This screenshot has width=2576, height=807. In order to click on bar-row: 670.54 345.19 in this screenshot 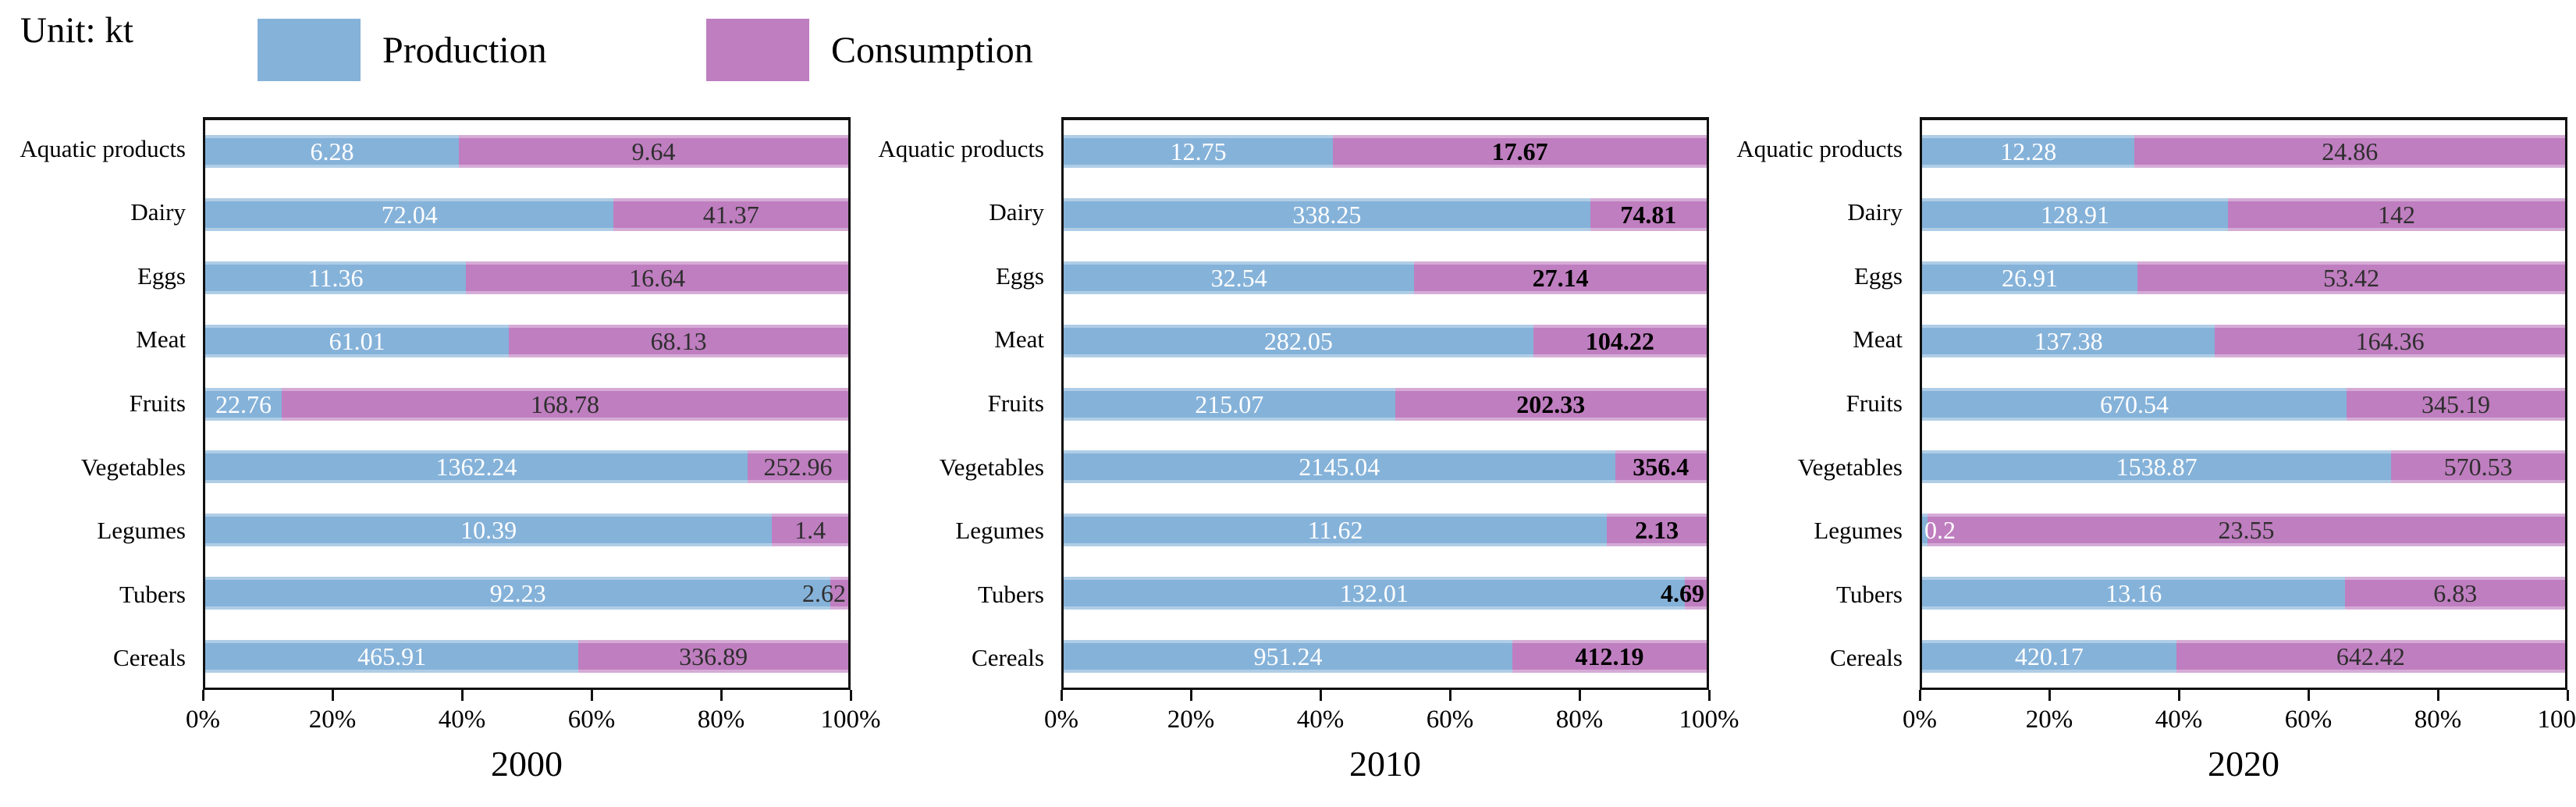, I will do `click(2243, 403)`.